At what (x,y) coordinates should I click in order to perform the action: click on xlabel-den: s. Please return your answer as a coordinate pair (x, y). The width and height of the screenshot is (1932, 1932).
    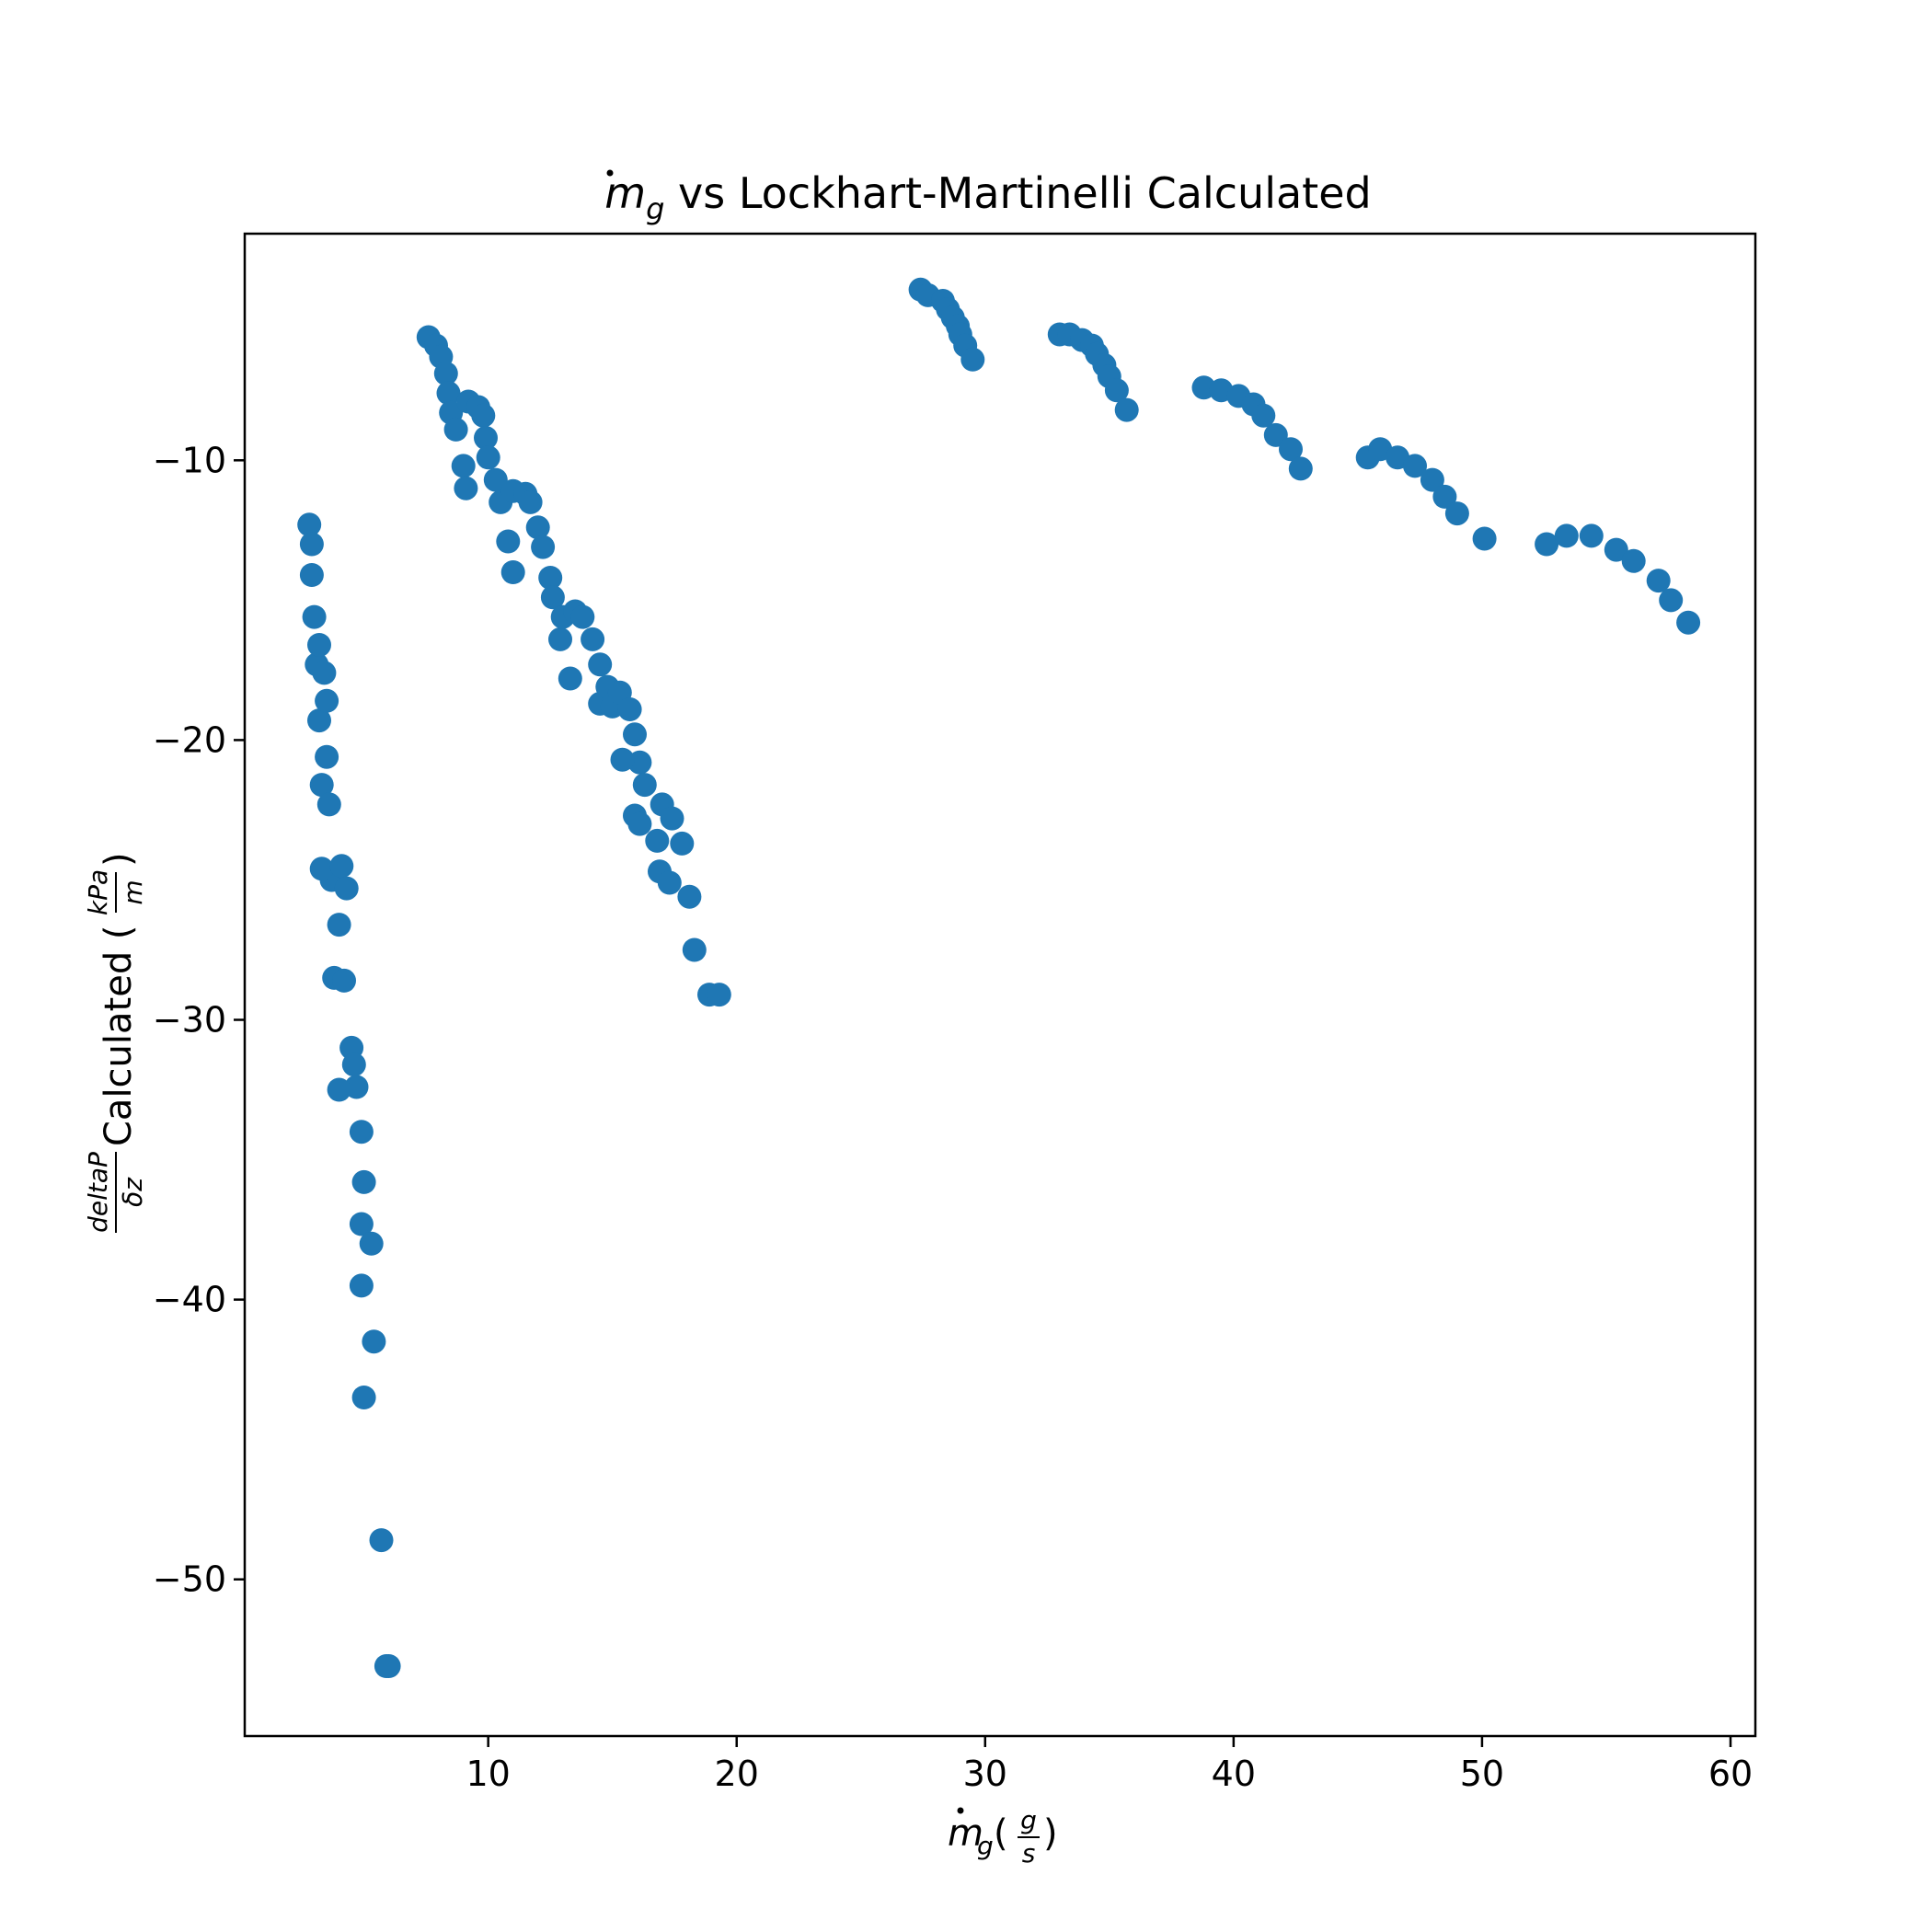
    Looking at the image, I should click on (1029, 1853).